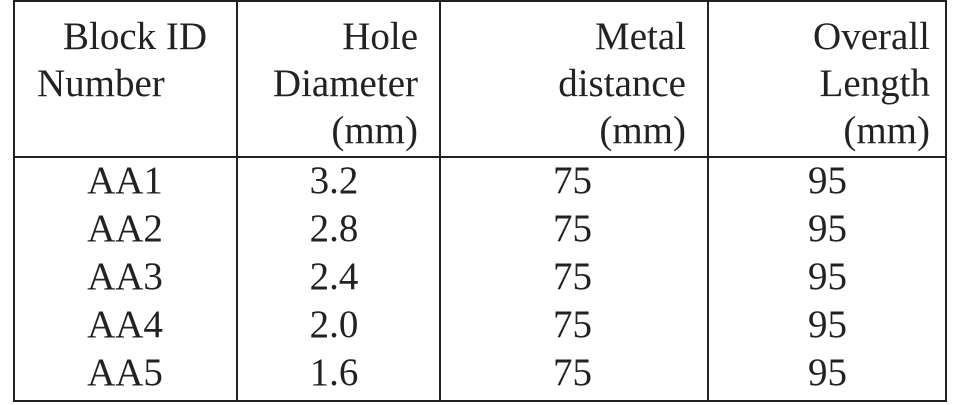  Describe the element at coordinates (875, 83) in the screenshot. I see `header-cell-text: Length` at that location.